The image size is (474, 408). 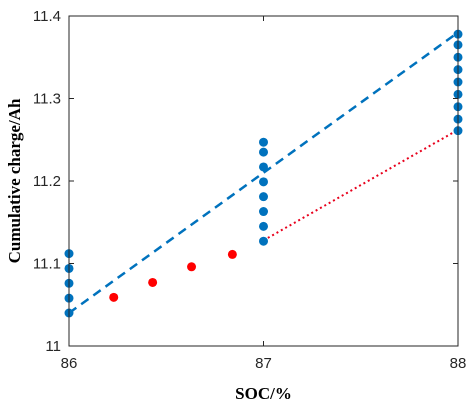 I want to click on y-tick-label: 11.4, so click(x=47, y=16).